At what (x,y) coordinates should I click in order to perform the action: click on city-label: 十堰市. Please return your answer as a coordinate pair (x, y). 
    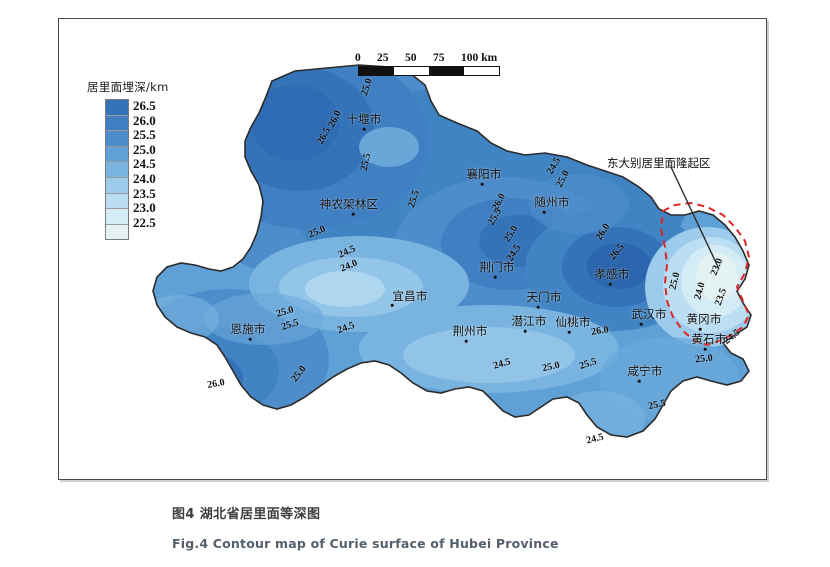
    Looking at the image, I should click on (364, 119).